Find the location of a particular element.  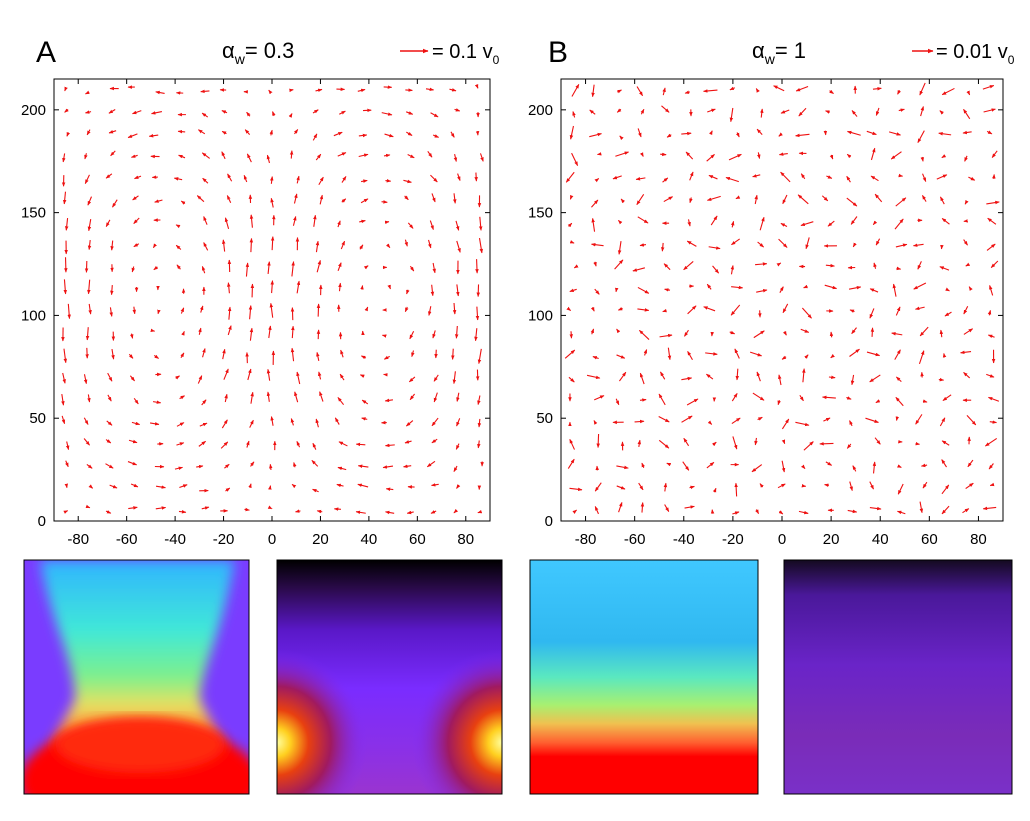

param-symbol-a: α is located at coordinates (228, 50).